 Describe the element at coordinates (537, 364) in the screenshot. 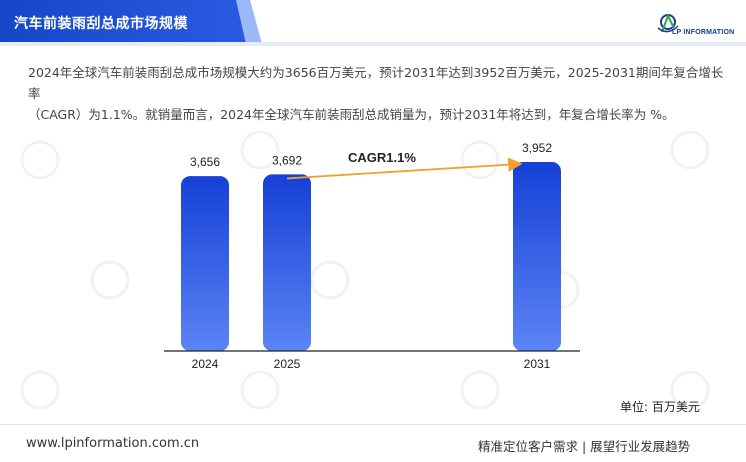

I see `x-tick-2031: 2031` at that location.